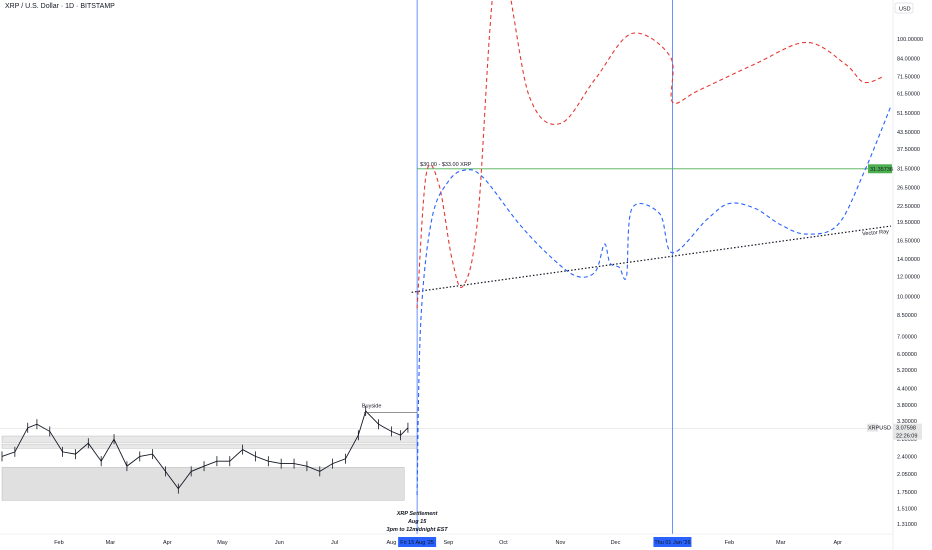 This screenshot has height=550, width=932. Describe the element at coordinates (879, 429) in the screenshot. I see `ticker-label: XRPUSD` at that location.